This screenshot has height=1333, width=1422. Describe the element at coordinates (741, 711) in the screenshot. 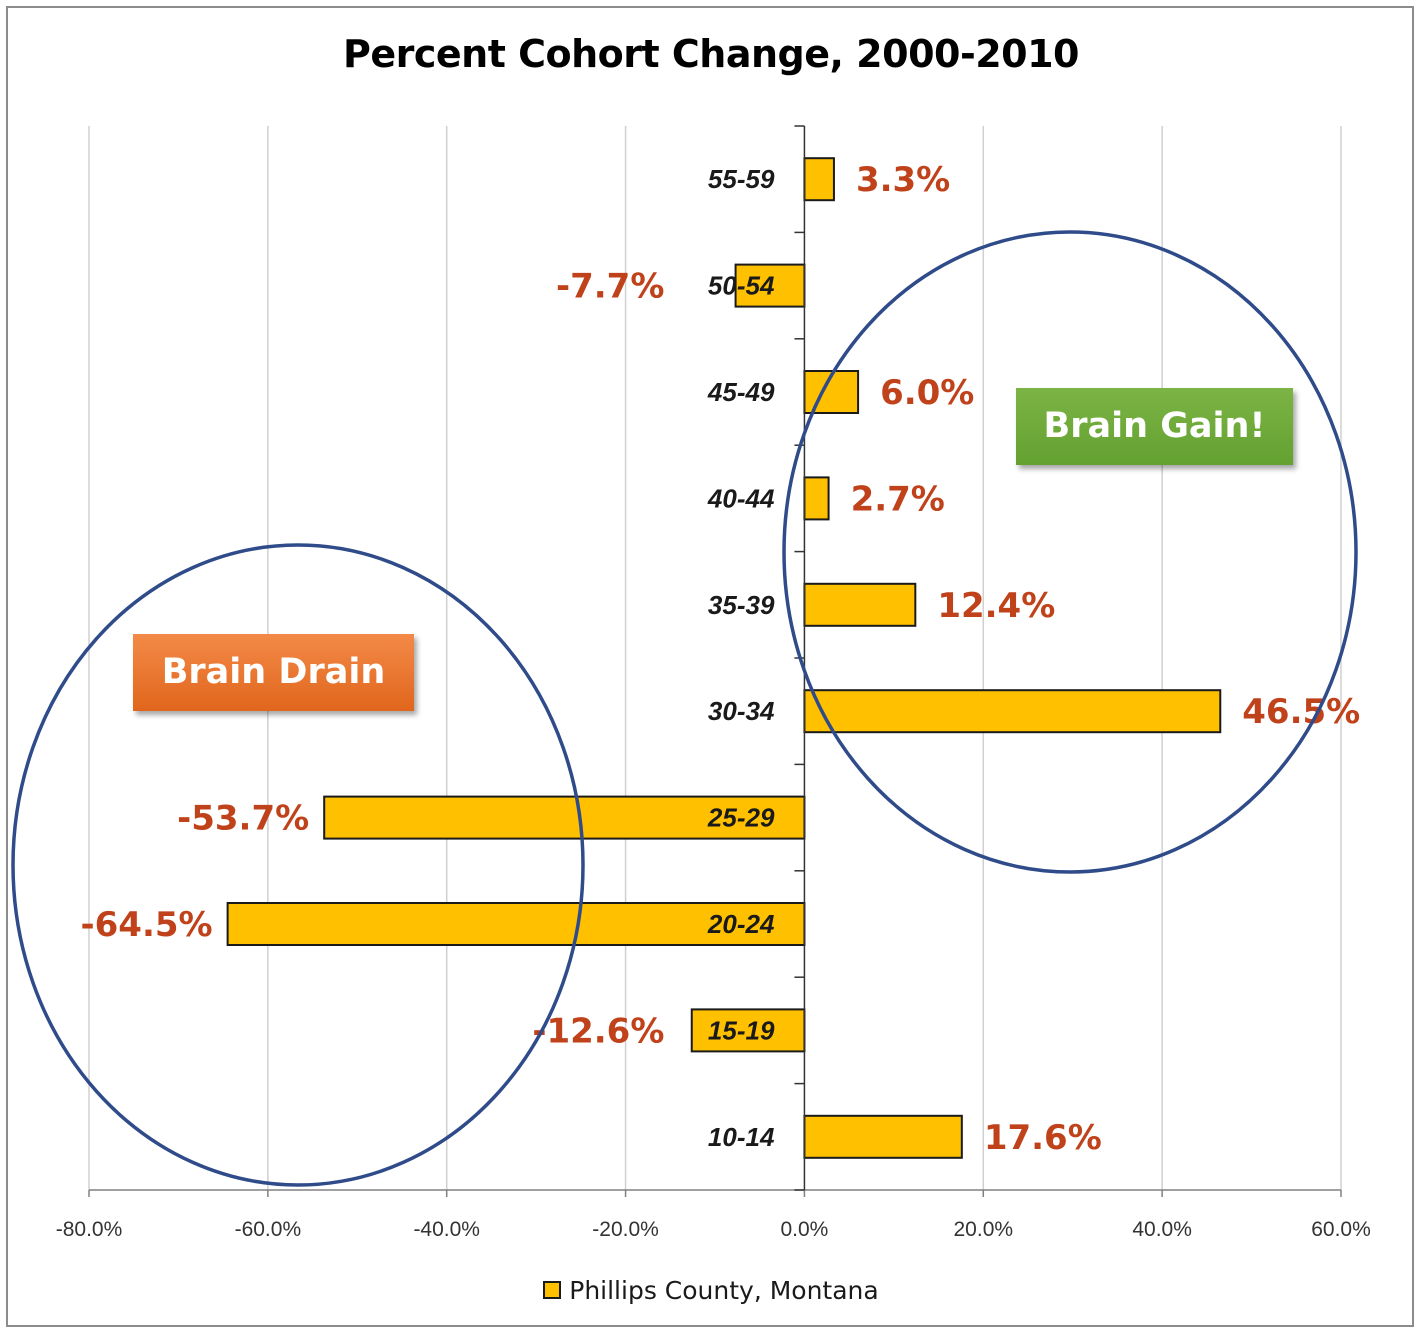

I see `category-label: 30-34` at that location.